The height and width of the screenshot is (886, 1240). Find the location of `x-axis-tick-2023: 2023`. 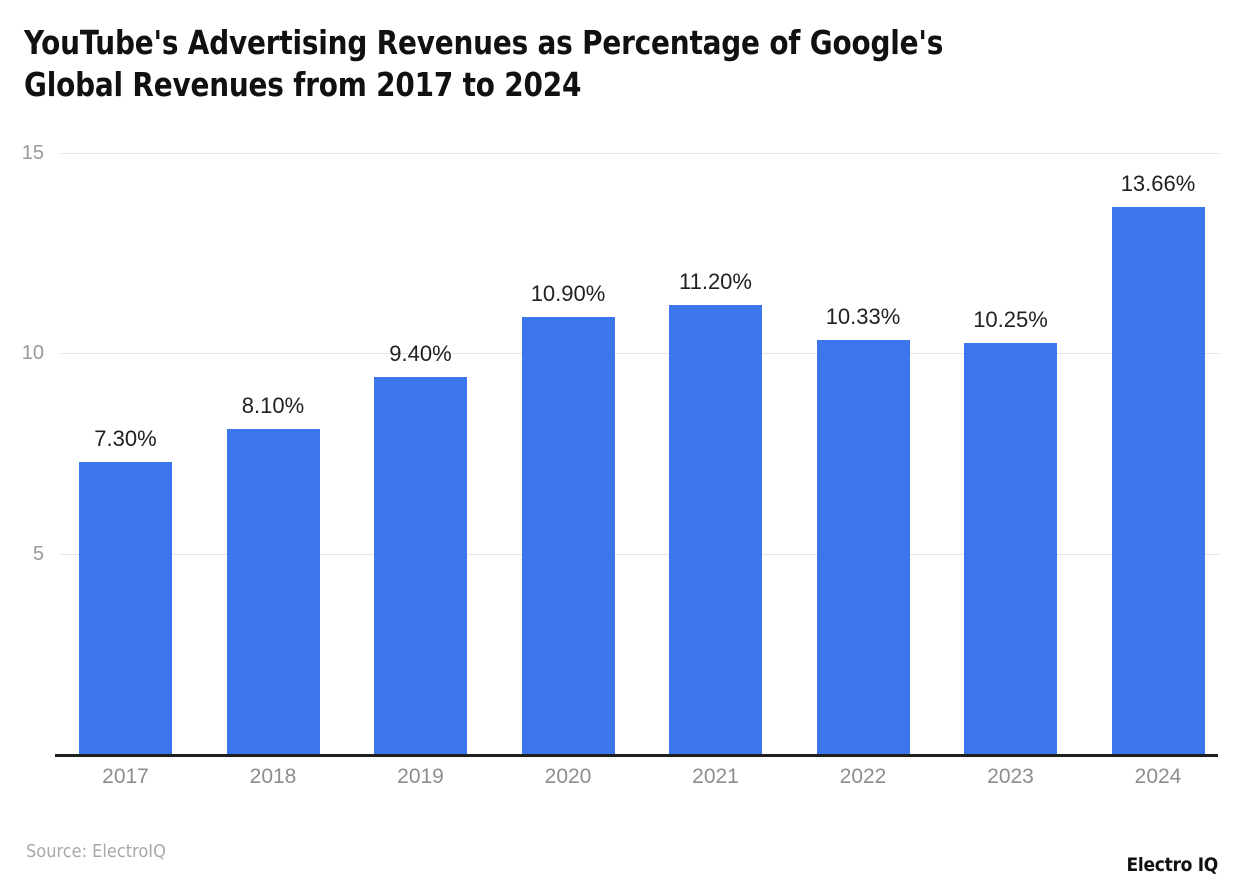

x-axis-tick-2023: 2023 is located at coordinates (1010, 776).